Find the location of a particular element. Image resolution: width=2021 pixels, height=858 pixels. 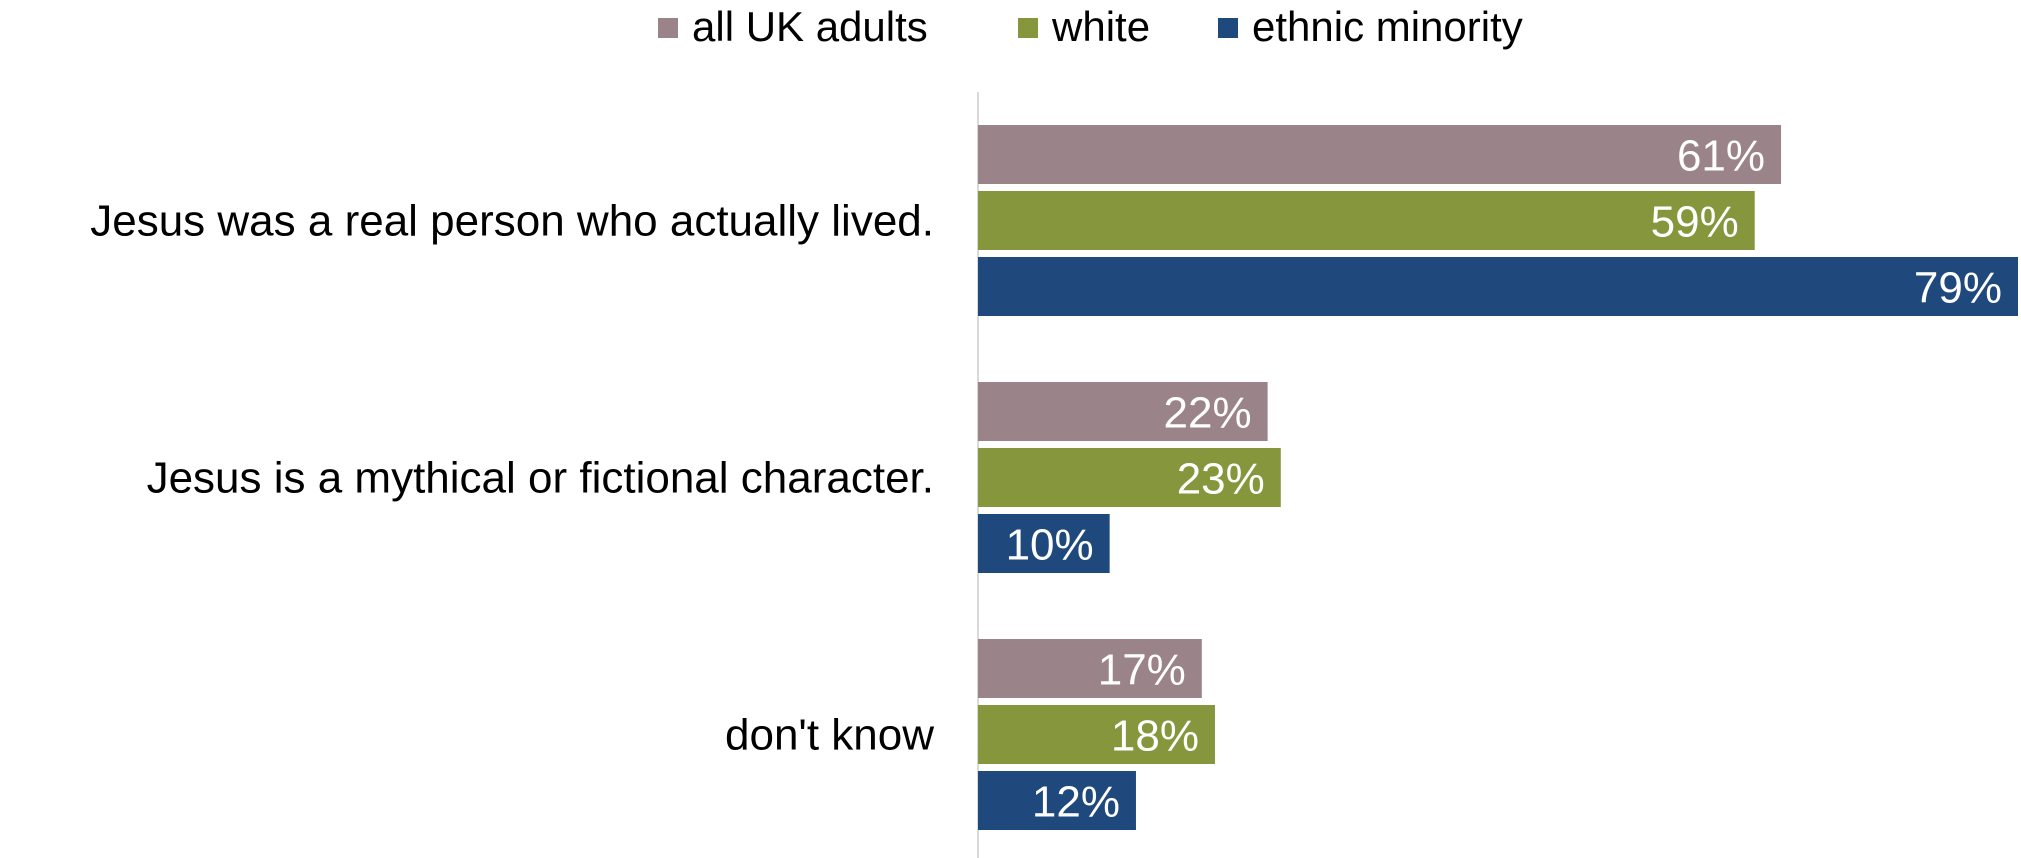

data-label-2-0: 17% is located at coordinates (1142, 670).